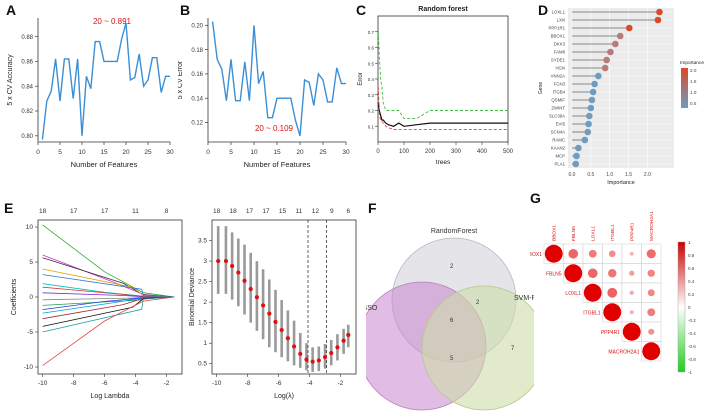 This screenshot has width=708, height=418. Describe the element at coordinates (561, 124) in the screenshot. I see `gene-label: EVI5` at that location.